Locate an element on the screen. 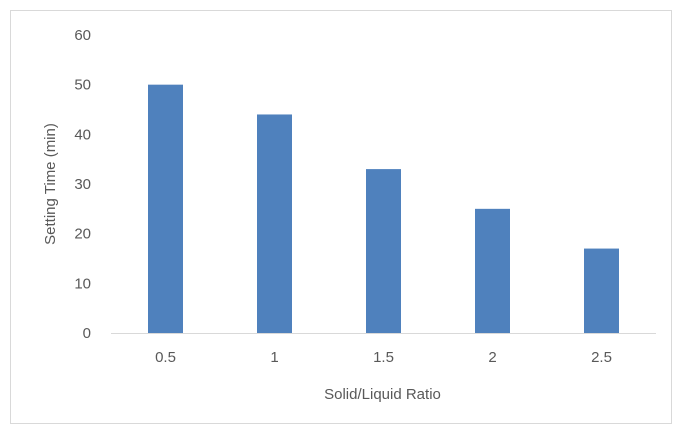 The height and width of the screenshot is (426, 675). bar-0.5 is located at coordinates (165, 209).